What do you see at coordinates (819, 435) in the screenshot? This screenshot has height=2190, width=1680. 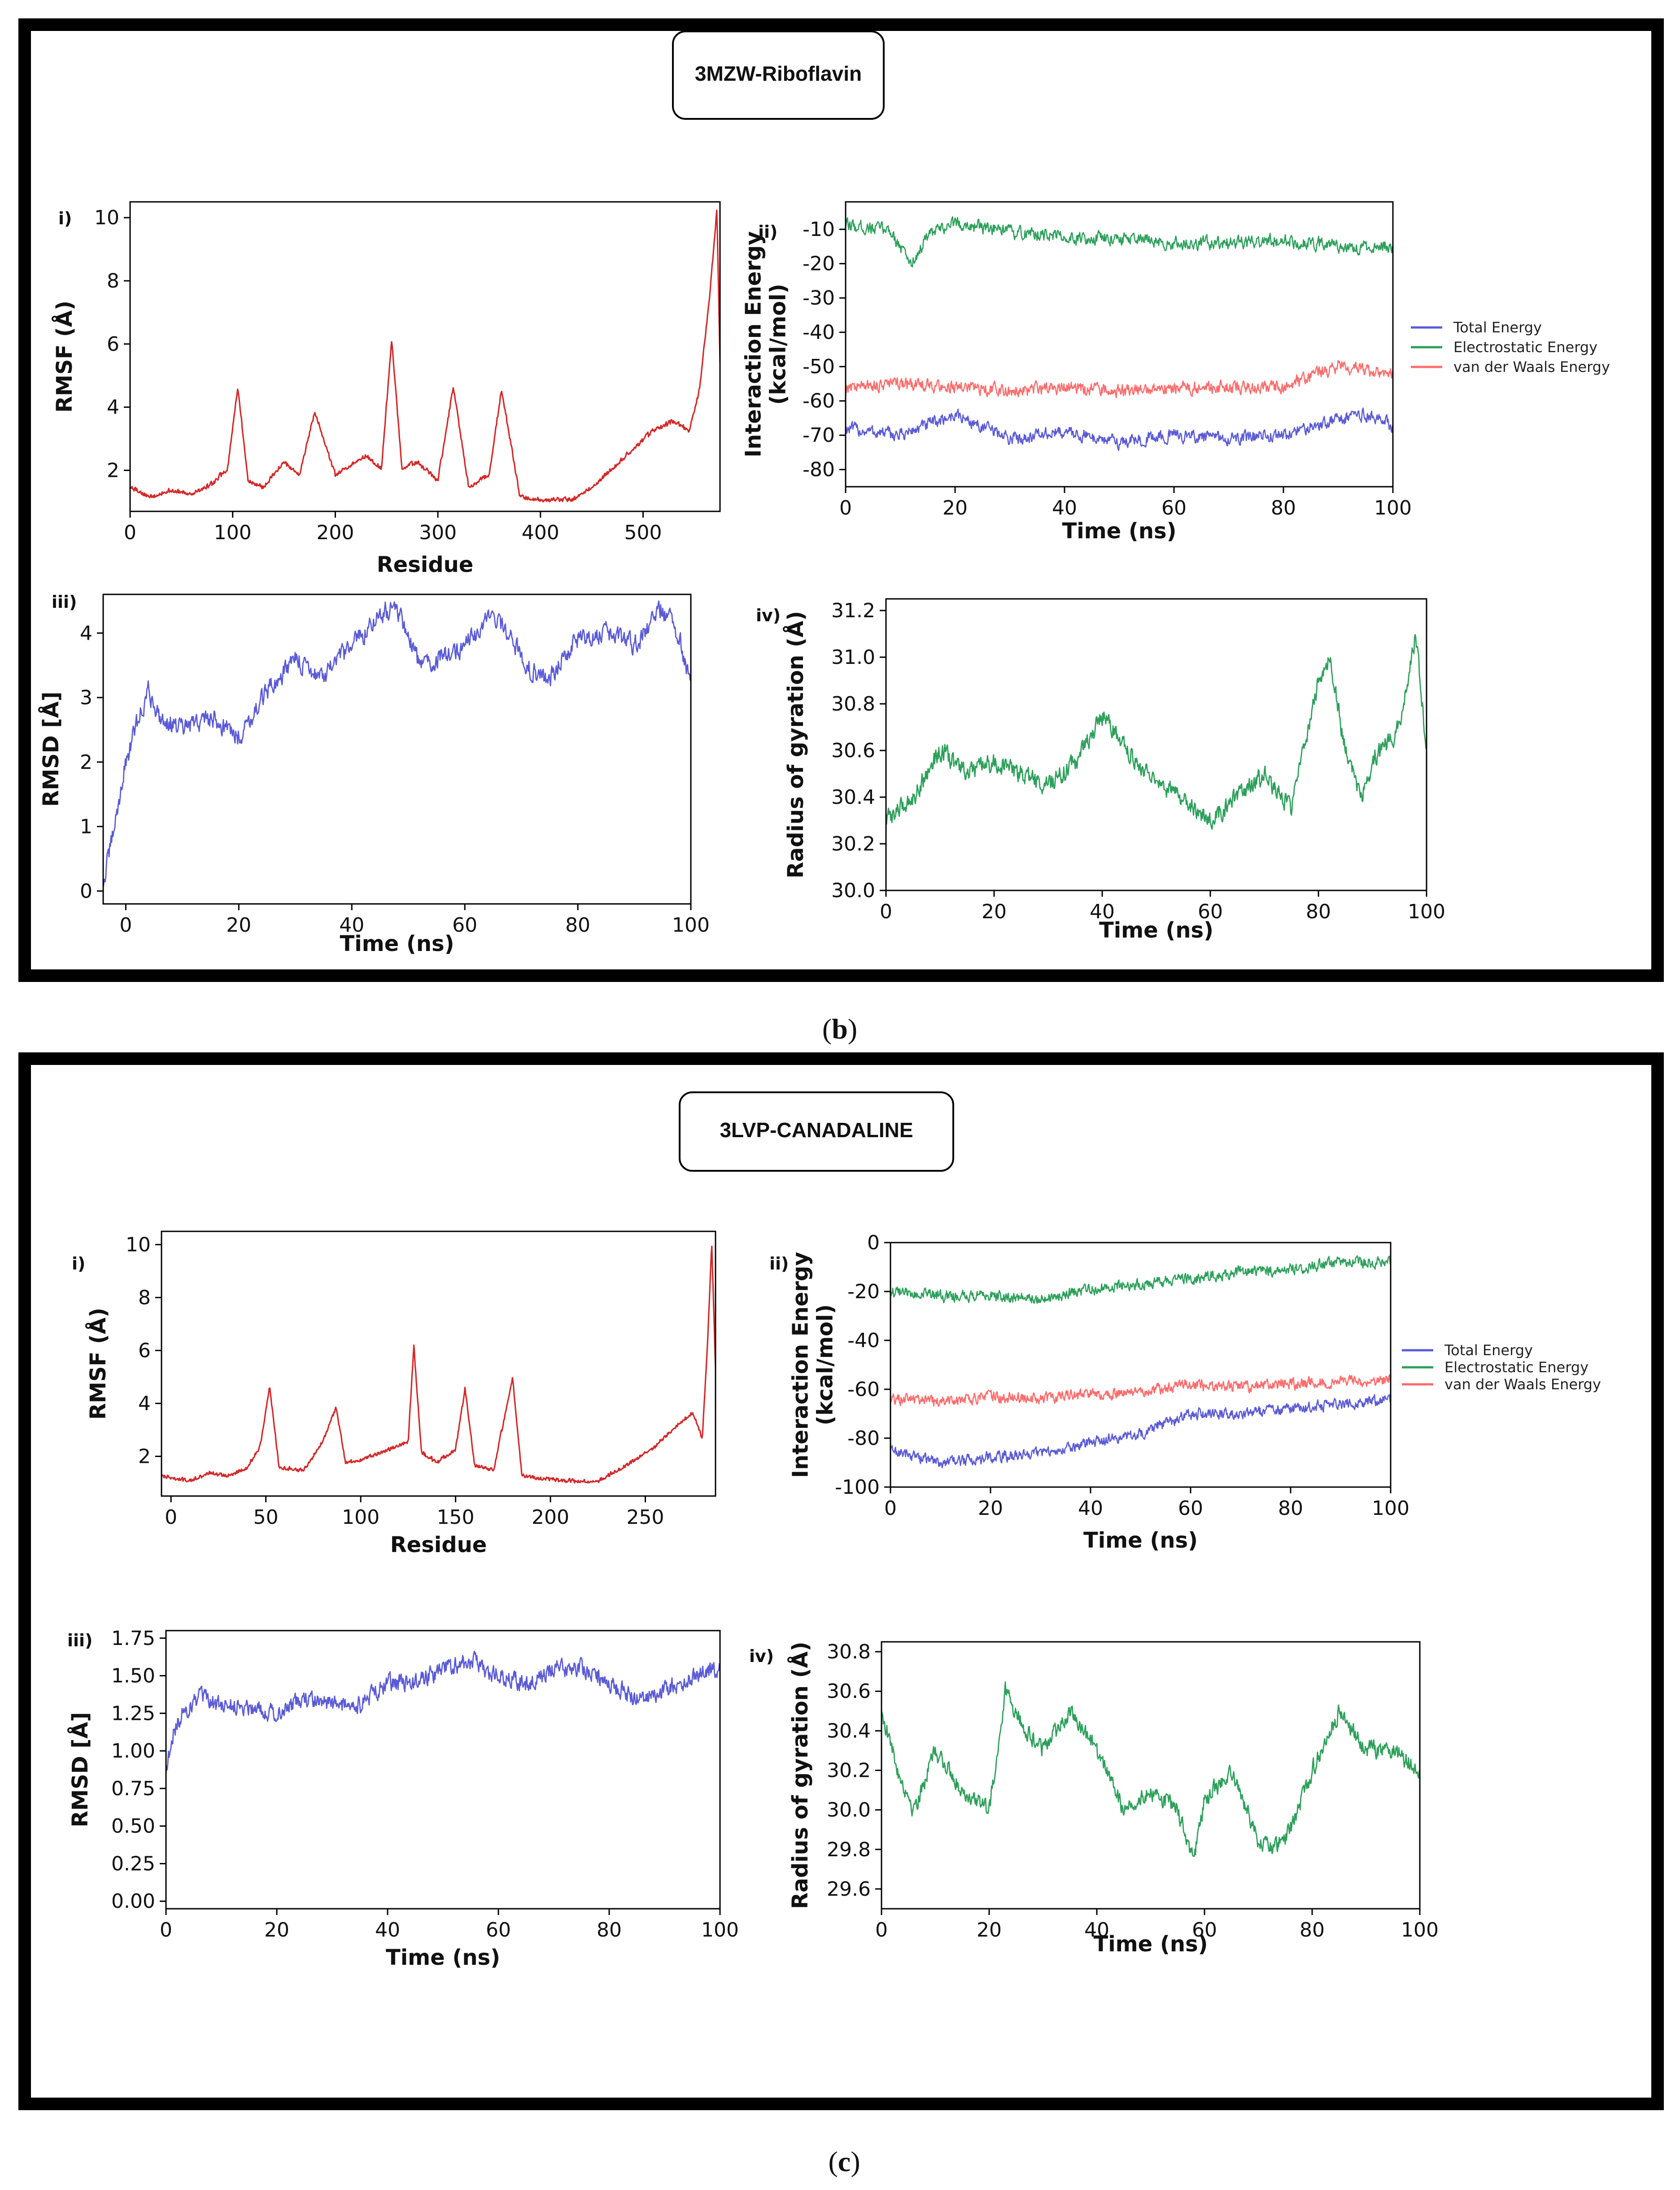 I see `y-tick-label: -70` at bounding box center [819, 435].